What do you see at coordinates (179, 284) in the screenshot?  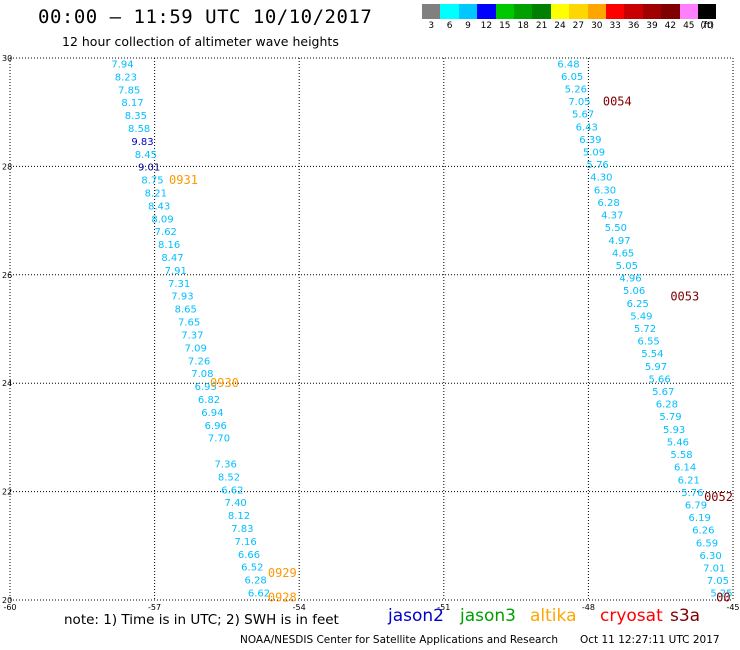 I see `data-point-label: 7.31` at bounding box center [179, 284].